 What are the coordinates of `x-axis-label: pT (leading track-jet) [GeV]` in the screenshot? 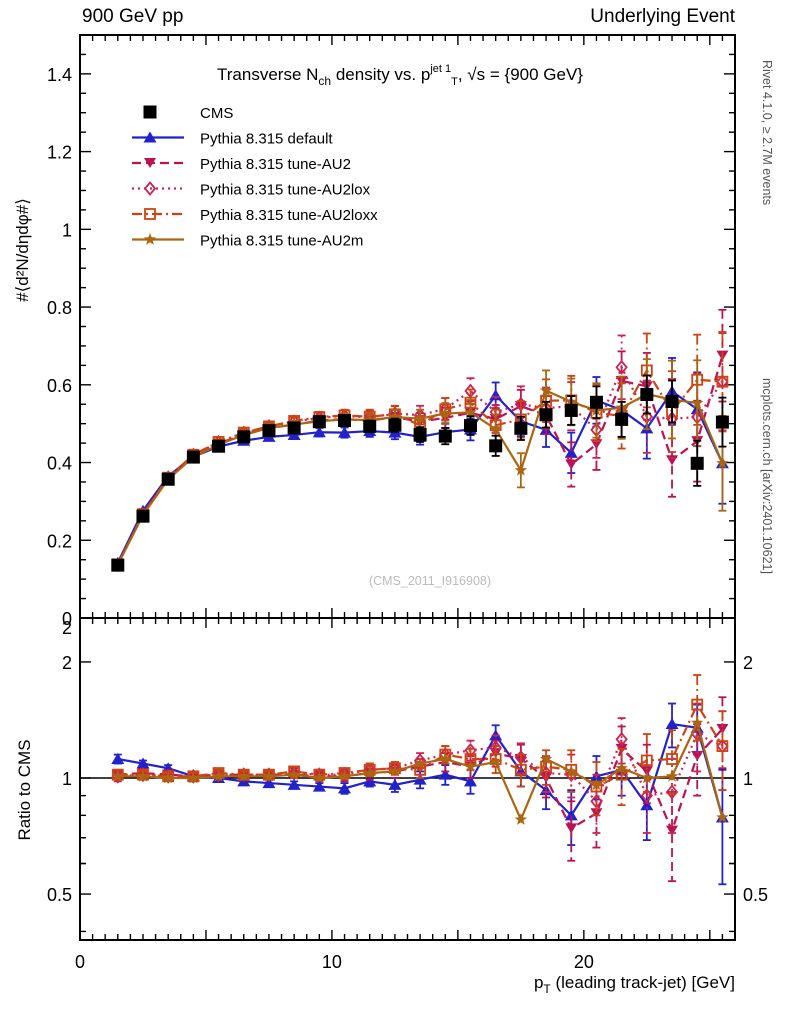 It's located at (634, 984).